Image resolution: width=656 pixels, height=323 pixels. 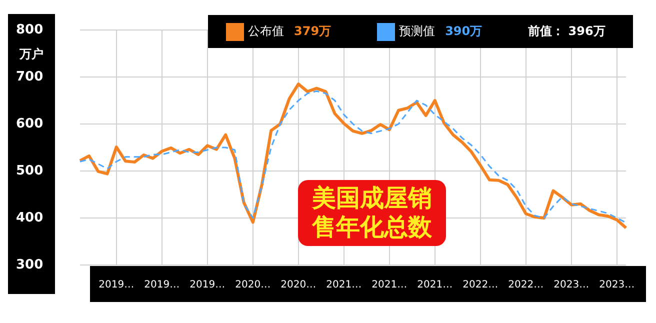 I want to click on y-tick-label: 700, so click(x=30, y=76).